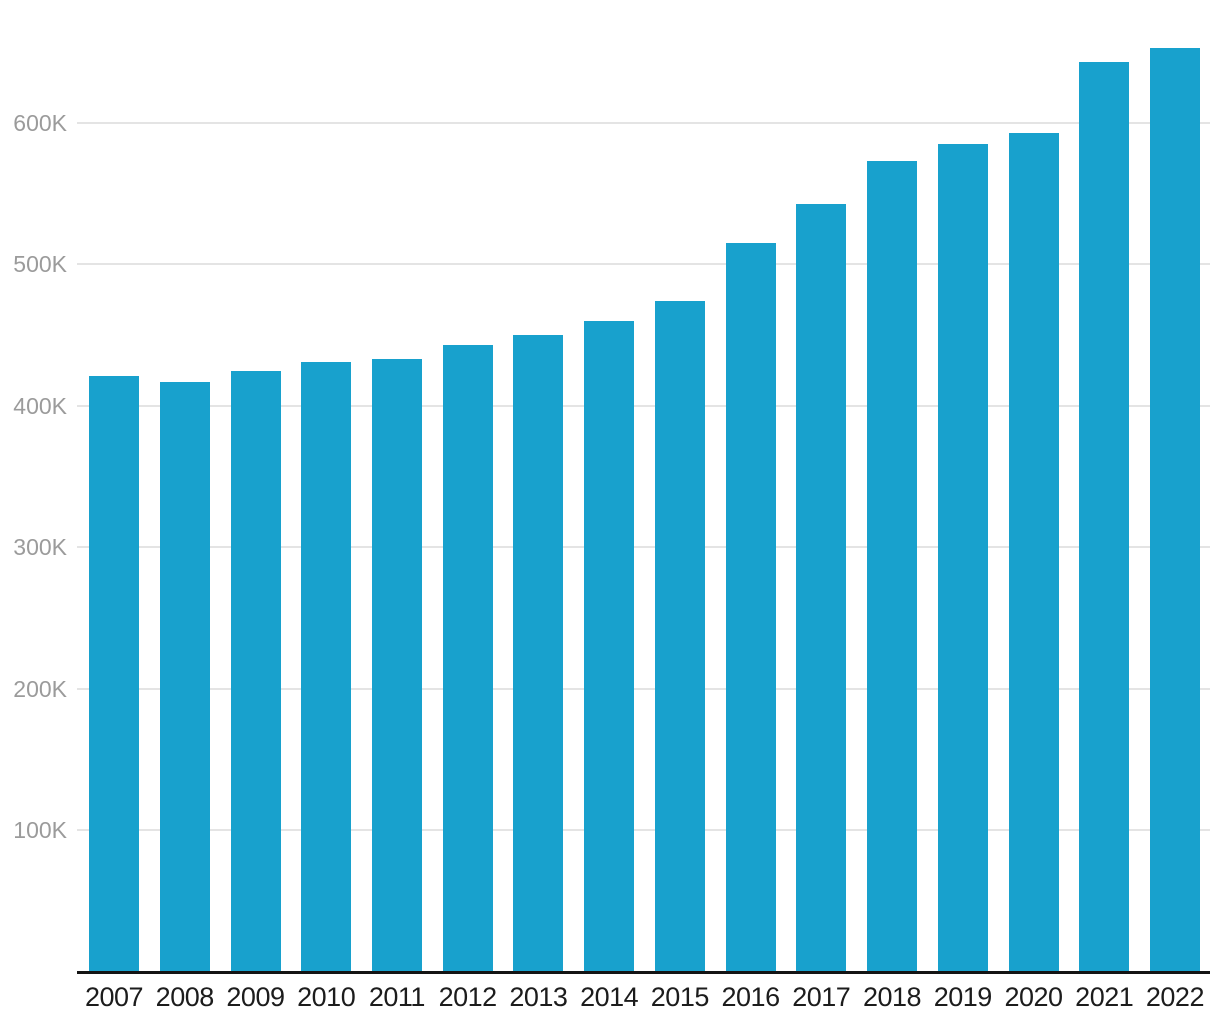 The height and width of the screenshot is (1020, 1220). I want to click on x-tick-label-2015: 2015, so click(680, 997).